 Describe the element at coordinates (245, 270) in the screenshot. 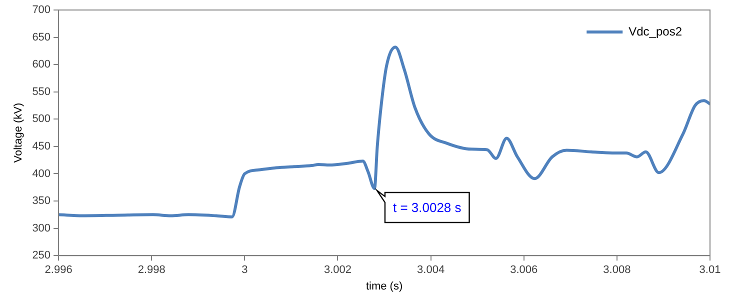

I see `x-tick-label: 3` at that location.